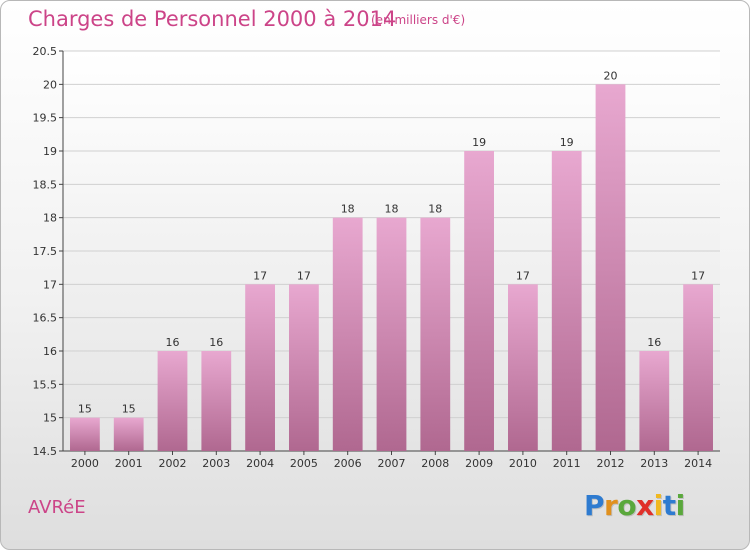  What do you see at coordinates (304, 463) in the screenshot?
I see `x-tick-label: 2005` at bounding box center [304, 463].